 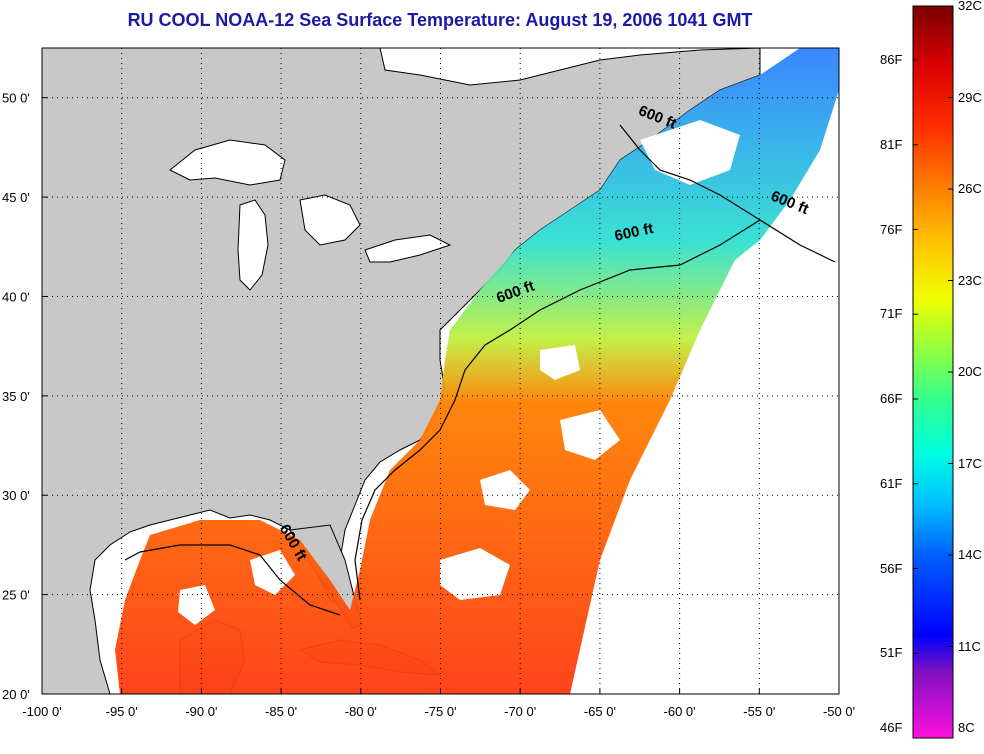 I want to click on colorbar, so click(x=933, y=372).